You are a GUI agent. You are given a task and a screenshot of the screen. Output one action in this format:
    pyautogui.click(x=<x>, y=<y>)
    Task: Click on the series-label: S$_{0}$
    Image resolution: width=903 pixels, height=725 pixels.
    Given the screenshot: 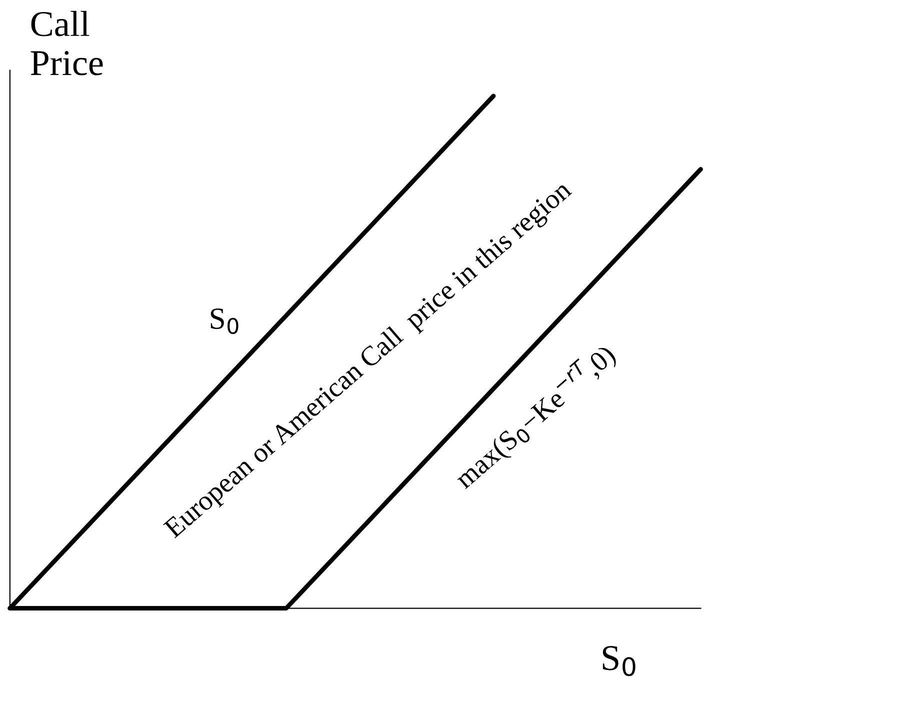 What is the action you would take?
    pyautogui.click(x=224, y=321)
    